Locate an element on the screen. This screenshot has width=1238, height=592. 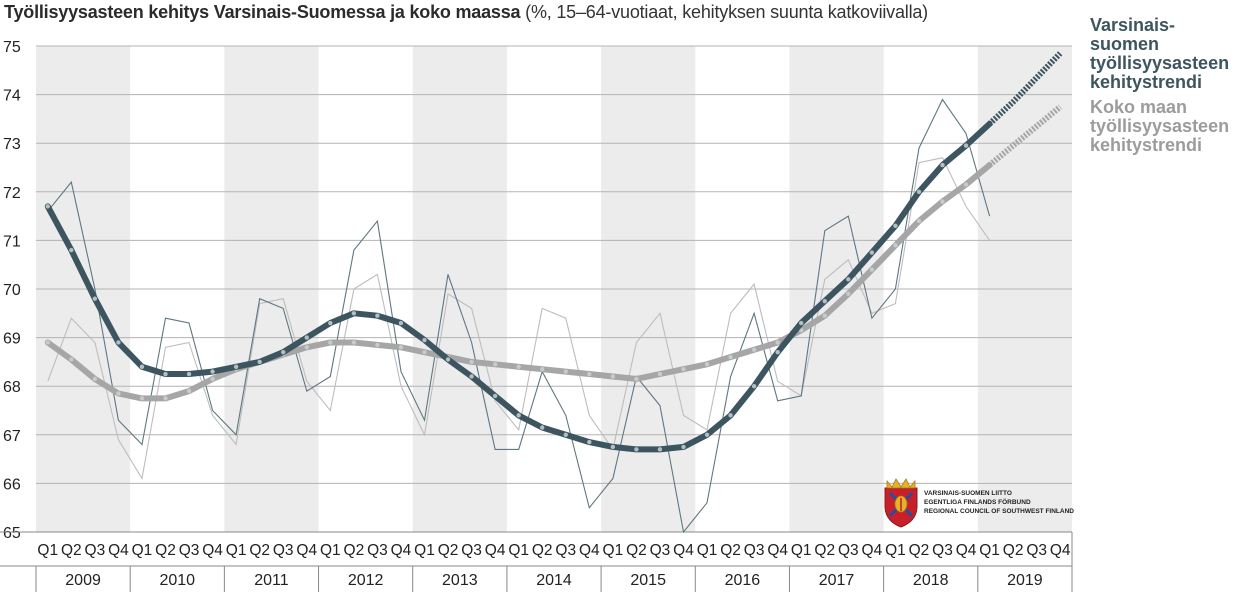
x-year-label-2018: 2018 is located at coordinates (931, 580).